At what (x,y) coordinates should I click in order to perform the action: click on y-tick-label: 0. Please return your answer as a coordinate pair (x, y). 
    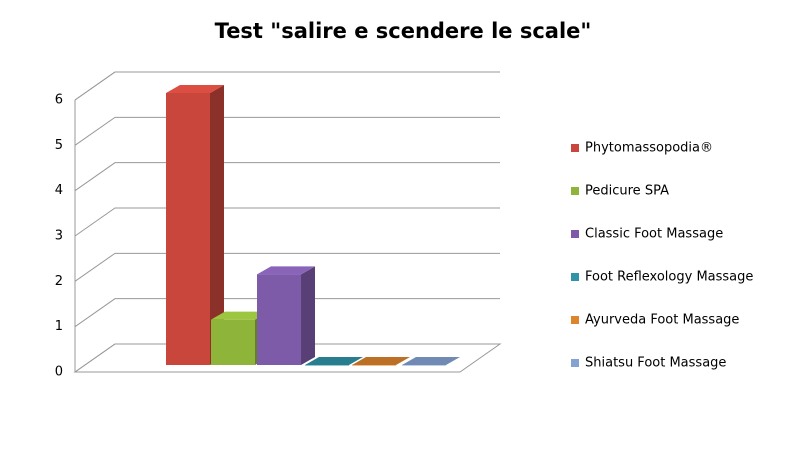
    Looking at the image, I should click on (59, 372).